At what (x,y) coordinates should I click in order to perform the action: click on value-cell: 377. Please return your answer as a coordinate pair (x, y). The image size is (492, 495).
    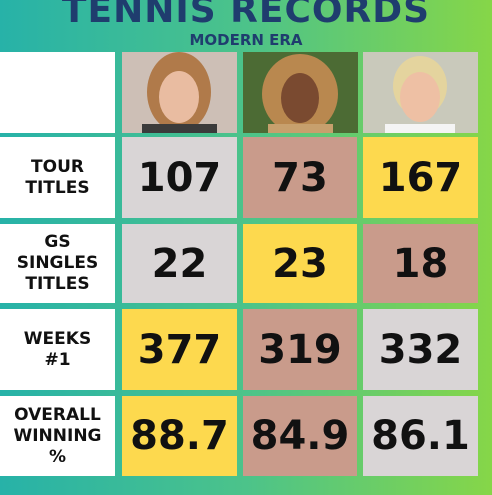
    Looking at the image, I should click on (179, 349).